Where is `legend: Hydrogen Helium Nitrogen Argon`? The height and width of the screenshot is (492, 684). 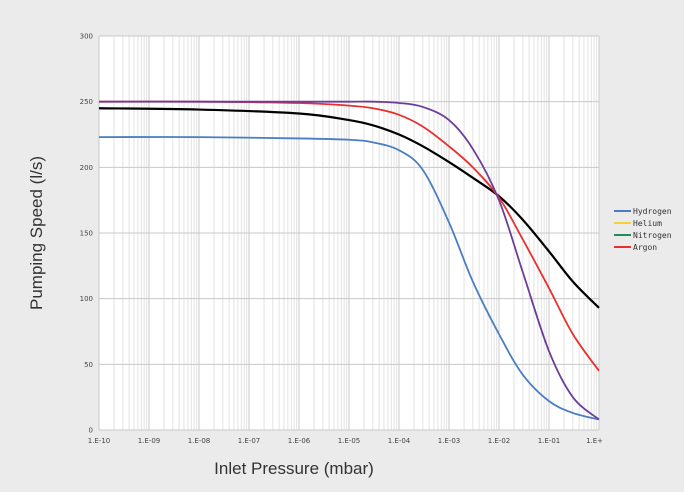
legend: Hydrogen Helium Nitrogen Argon is located at coordinates (643, 229).